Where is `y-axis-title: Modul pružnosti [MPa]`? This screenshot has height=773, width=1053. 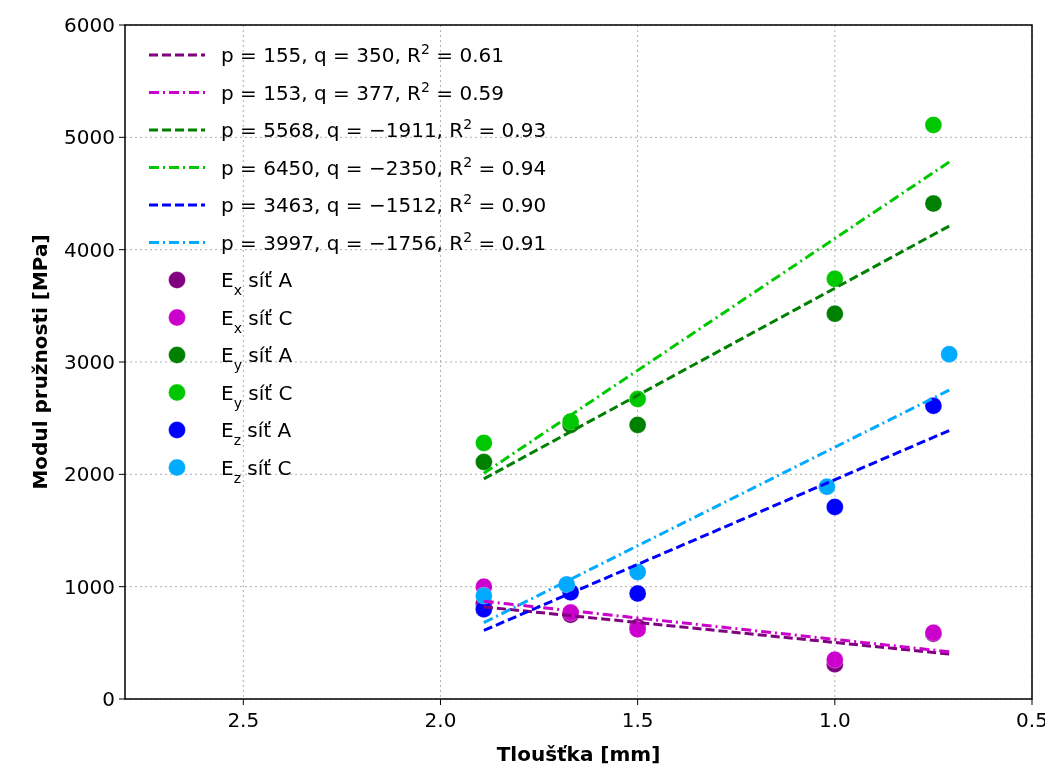
y-axis-title: Modul pružnosti [MPa] is located at coordinates (40, 362).